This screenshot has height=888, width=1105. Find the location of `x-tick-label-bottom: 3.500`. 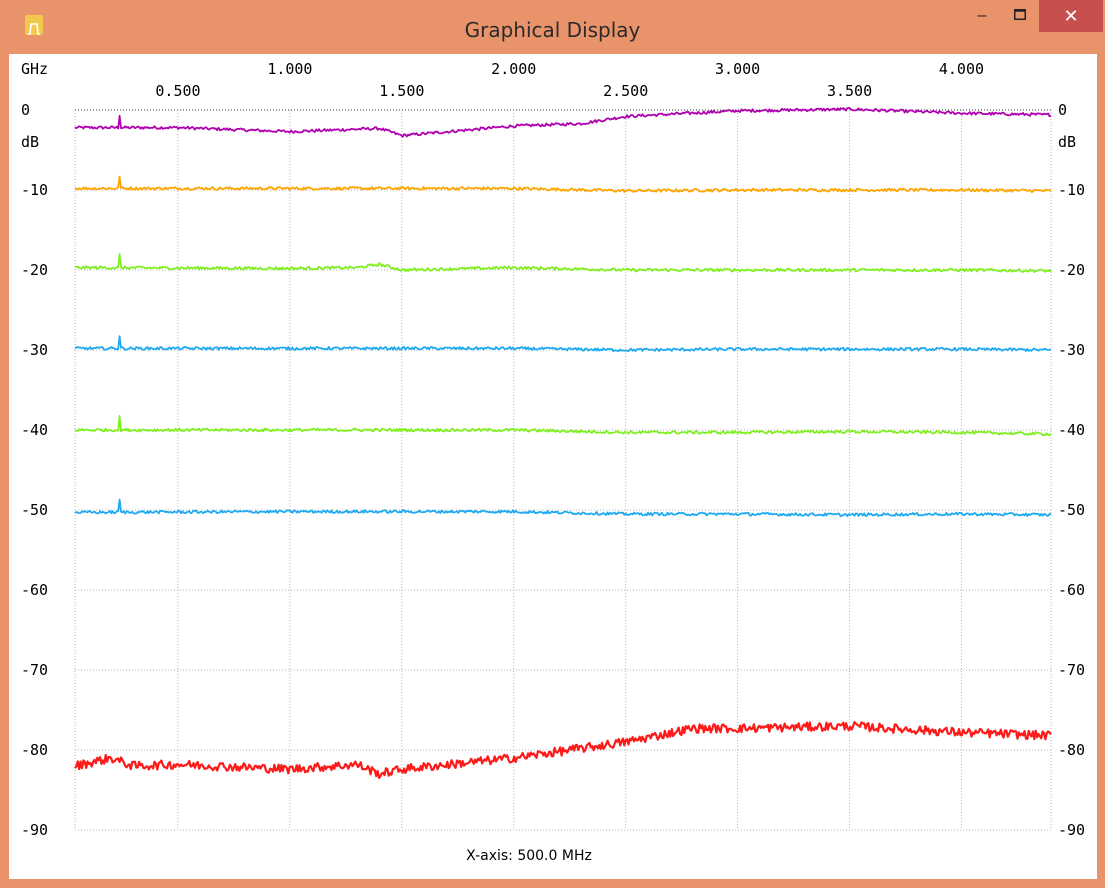

x-tick-label-bottom: 3.500 is located at coordinates (849, 91).